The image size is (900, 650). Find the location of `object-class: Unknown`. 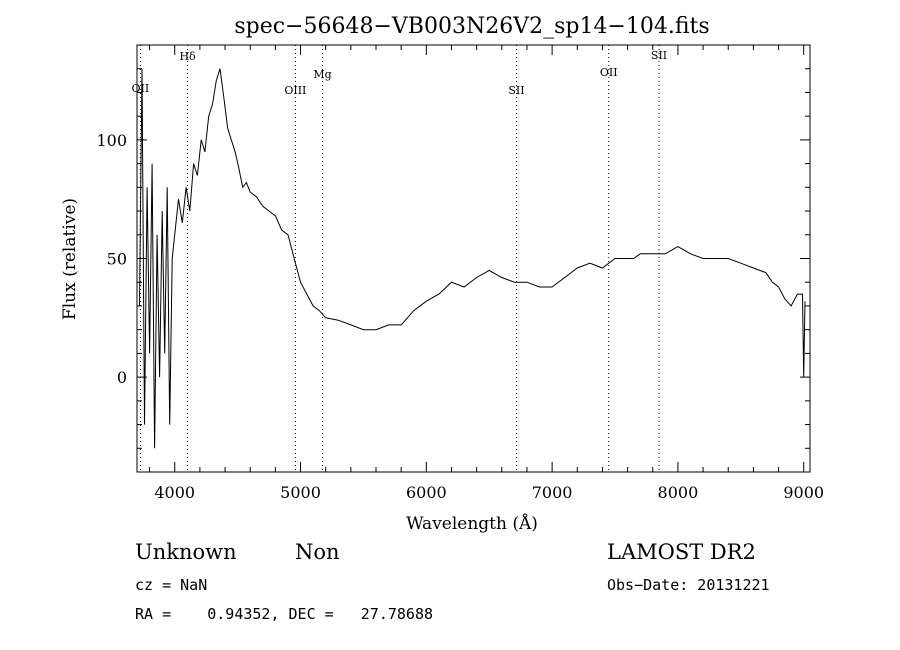

object-class: Unknown is located at coordinates (186, 552).